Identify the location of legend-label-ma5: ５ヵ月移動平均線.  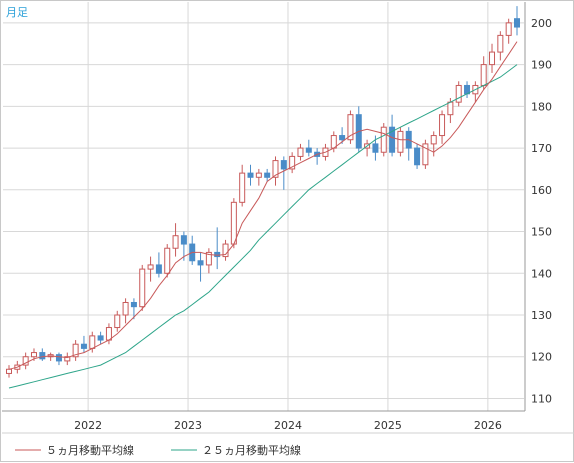
(90, 450).